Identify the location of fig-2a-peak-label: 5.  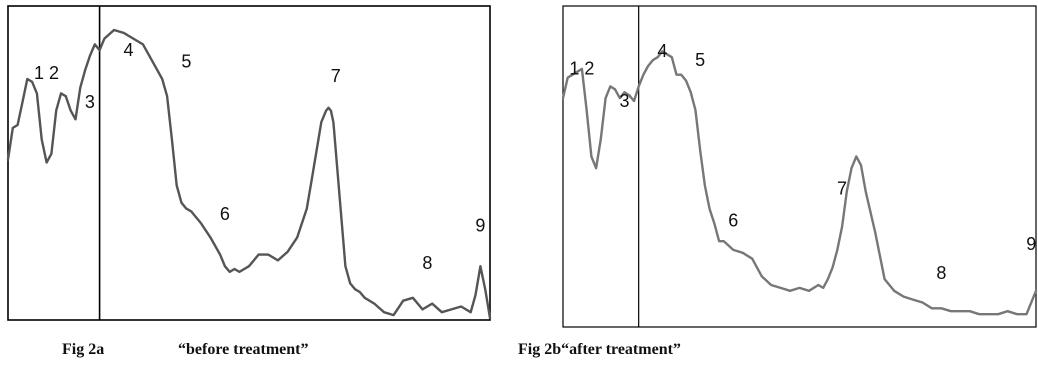
(186, 61).